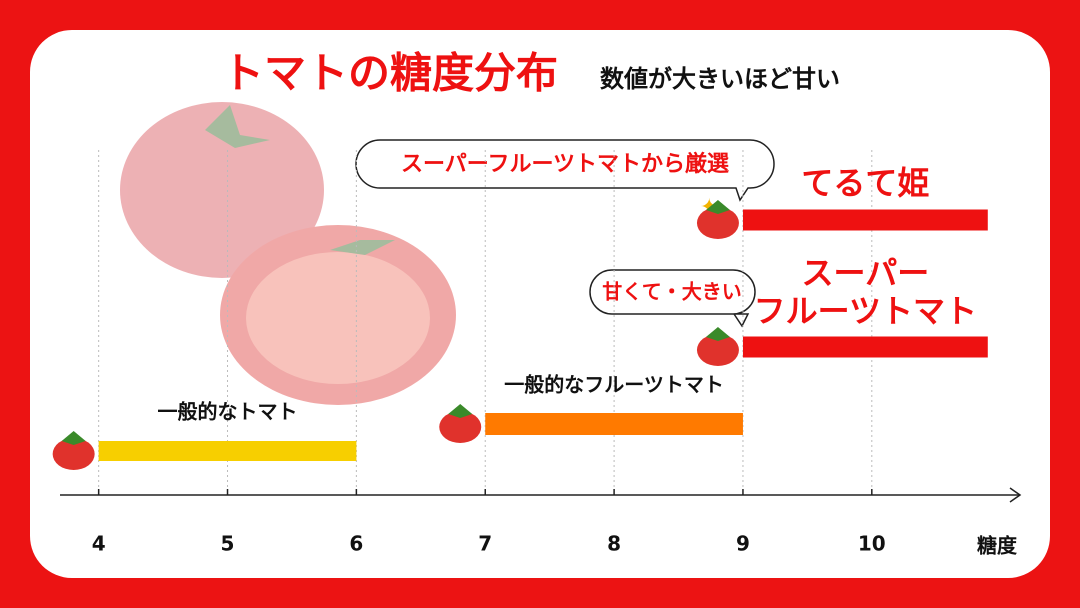  What do you see at coordinates (99, 544) in the screenshot?
I see `x-tick-label: 4` at bounding box center [99, 544].